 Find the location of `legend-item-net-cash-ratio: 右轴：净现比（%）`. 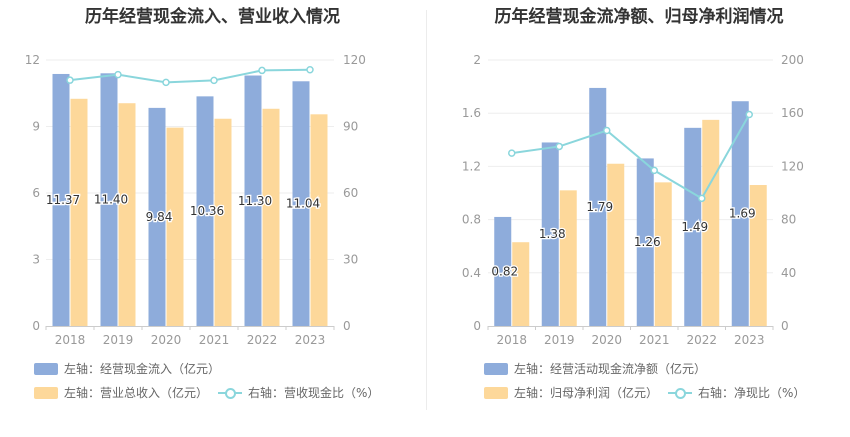

legend-item-net-cash-ratio: 右轴：净现比（%） is located at coordinates (736, 392).